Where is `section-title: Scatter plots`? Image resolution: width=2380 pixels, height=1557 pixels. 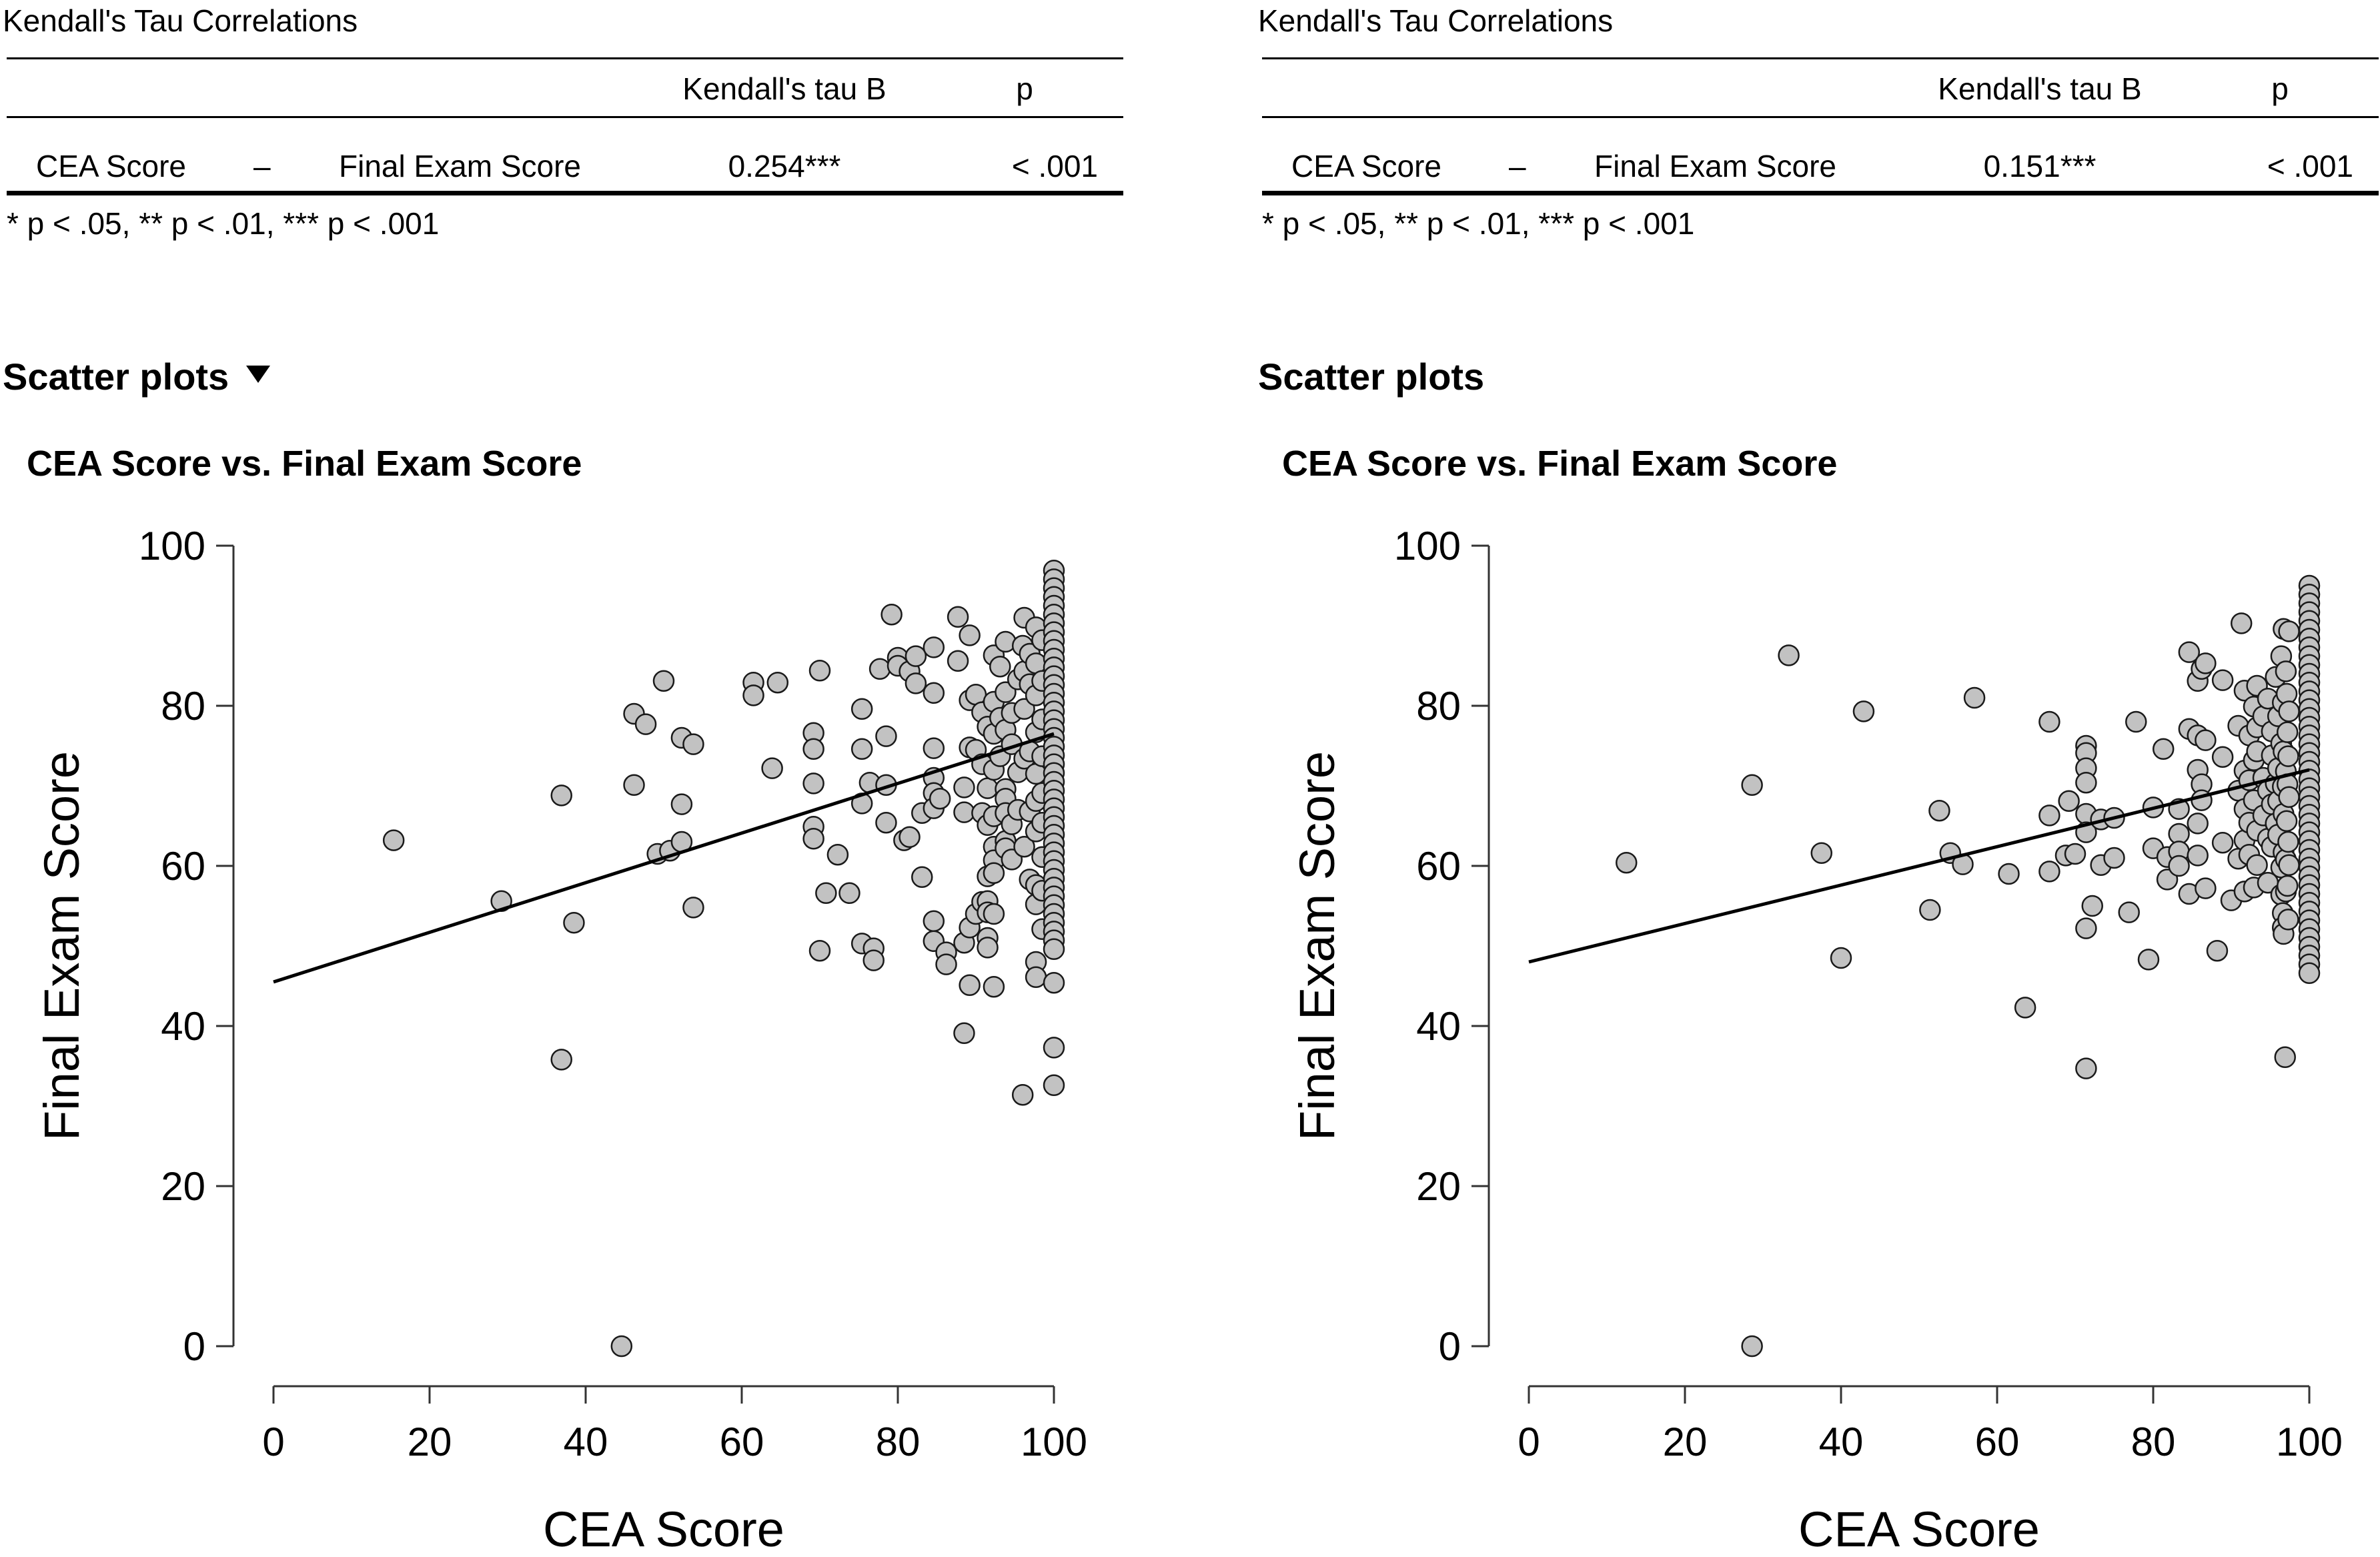 section-title: Scatter plots is located at coordinates (116, 377).